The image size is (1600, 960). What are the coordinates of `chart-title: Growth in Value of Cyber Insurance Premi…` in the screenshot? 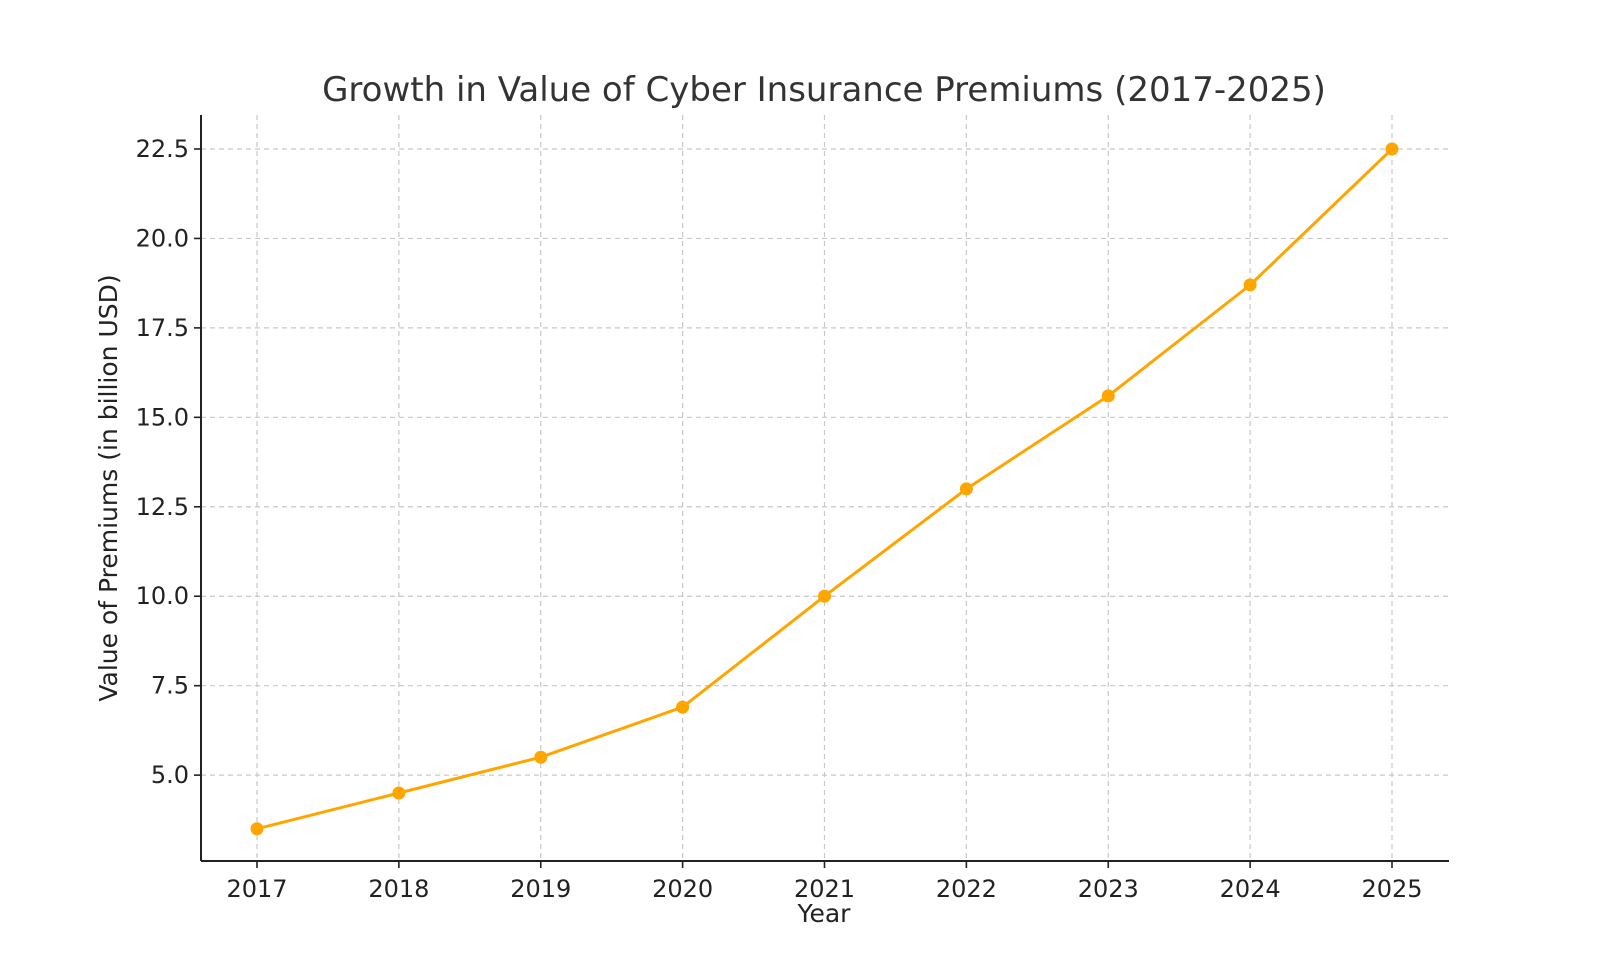 It's located at (824, 90).